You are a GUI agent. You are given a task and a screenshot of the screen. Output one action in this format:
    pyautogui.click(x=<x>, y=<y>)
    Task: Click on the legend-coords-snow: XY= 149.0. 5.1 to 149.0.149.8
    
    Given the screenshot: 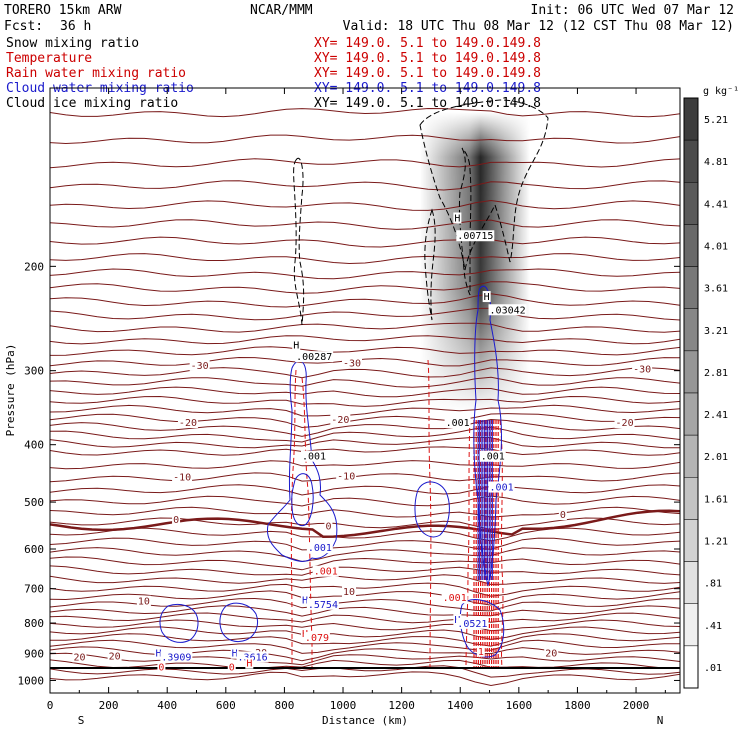 What is the action you would take?
    pyautogui.click(x=427, y=43)
    